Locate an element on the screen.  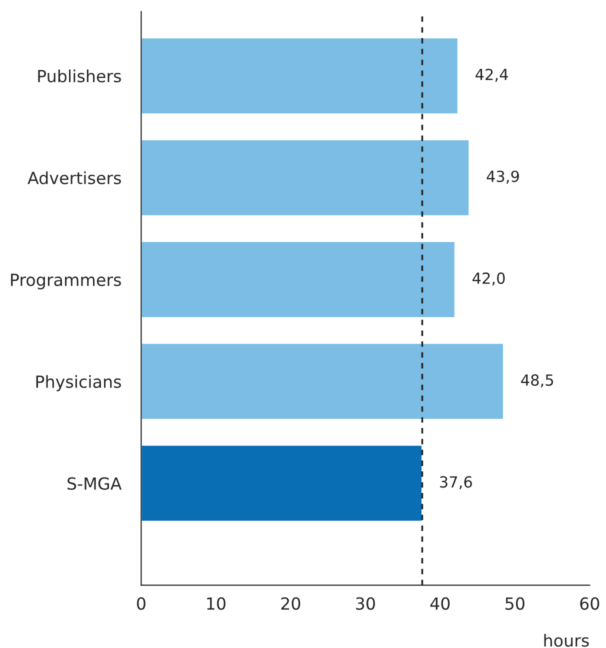
x-axis-title: hours is located at coordinates (566, 640).